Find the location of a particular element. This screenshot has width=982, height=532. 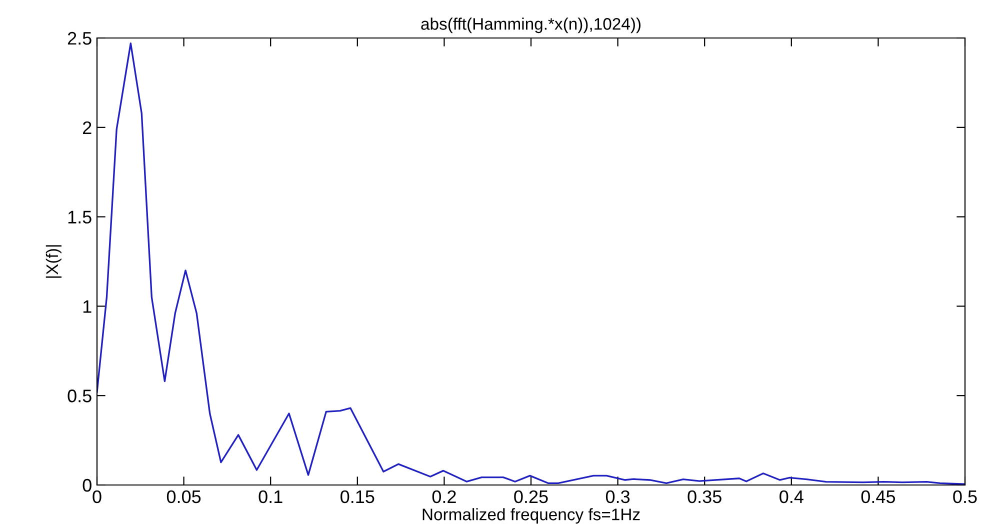

y-tick-label: 1.5 is located at coordinates (80, 217).